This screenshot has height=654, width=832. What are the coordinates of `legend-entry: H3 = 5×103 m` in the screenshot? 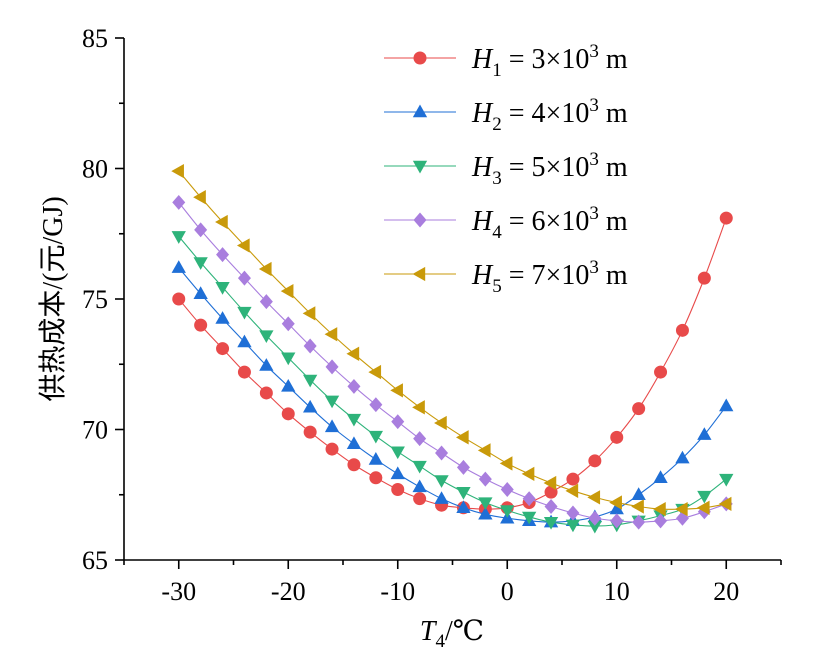 It's located at (506, 169).